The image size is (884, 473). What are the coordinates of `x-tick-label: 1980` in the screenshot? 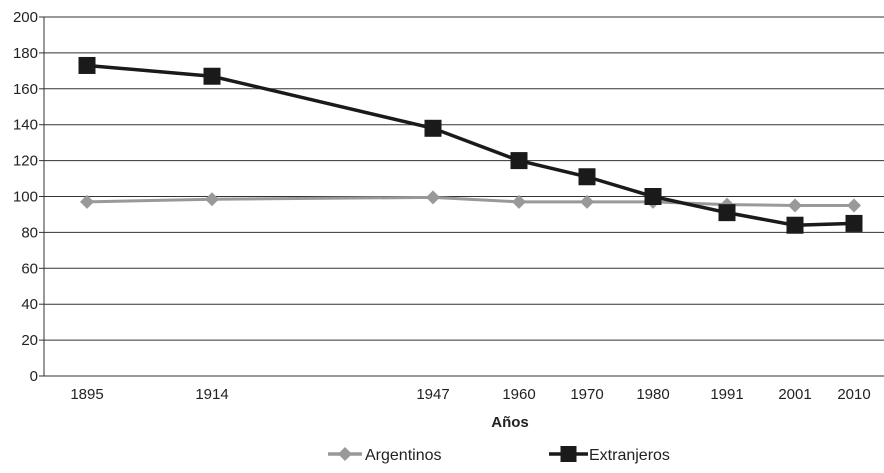 It's located at (652, 394).